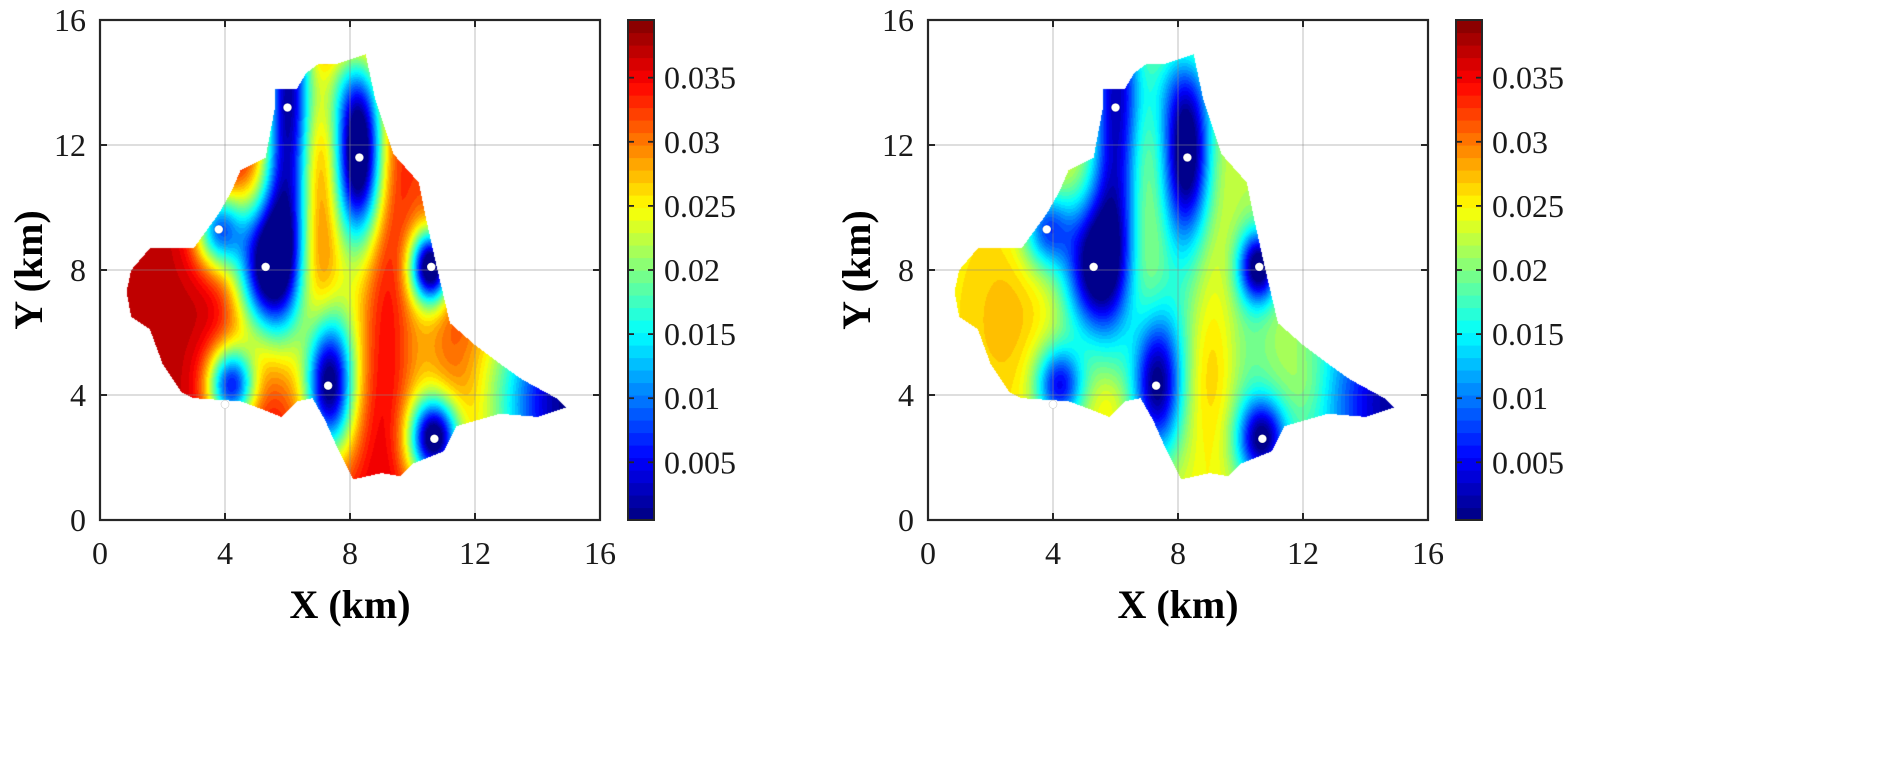 This screenshot has width=1890, height=757. What do you see at coordinates (78, 270) in the screenshot?
I see `y-tick-label-2: 8` at bounding box center [78, 270].